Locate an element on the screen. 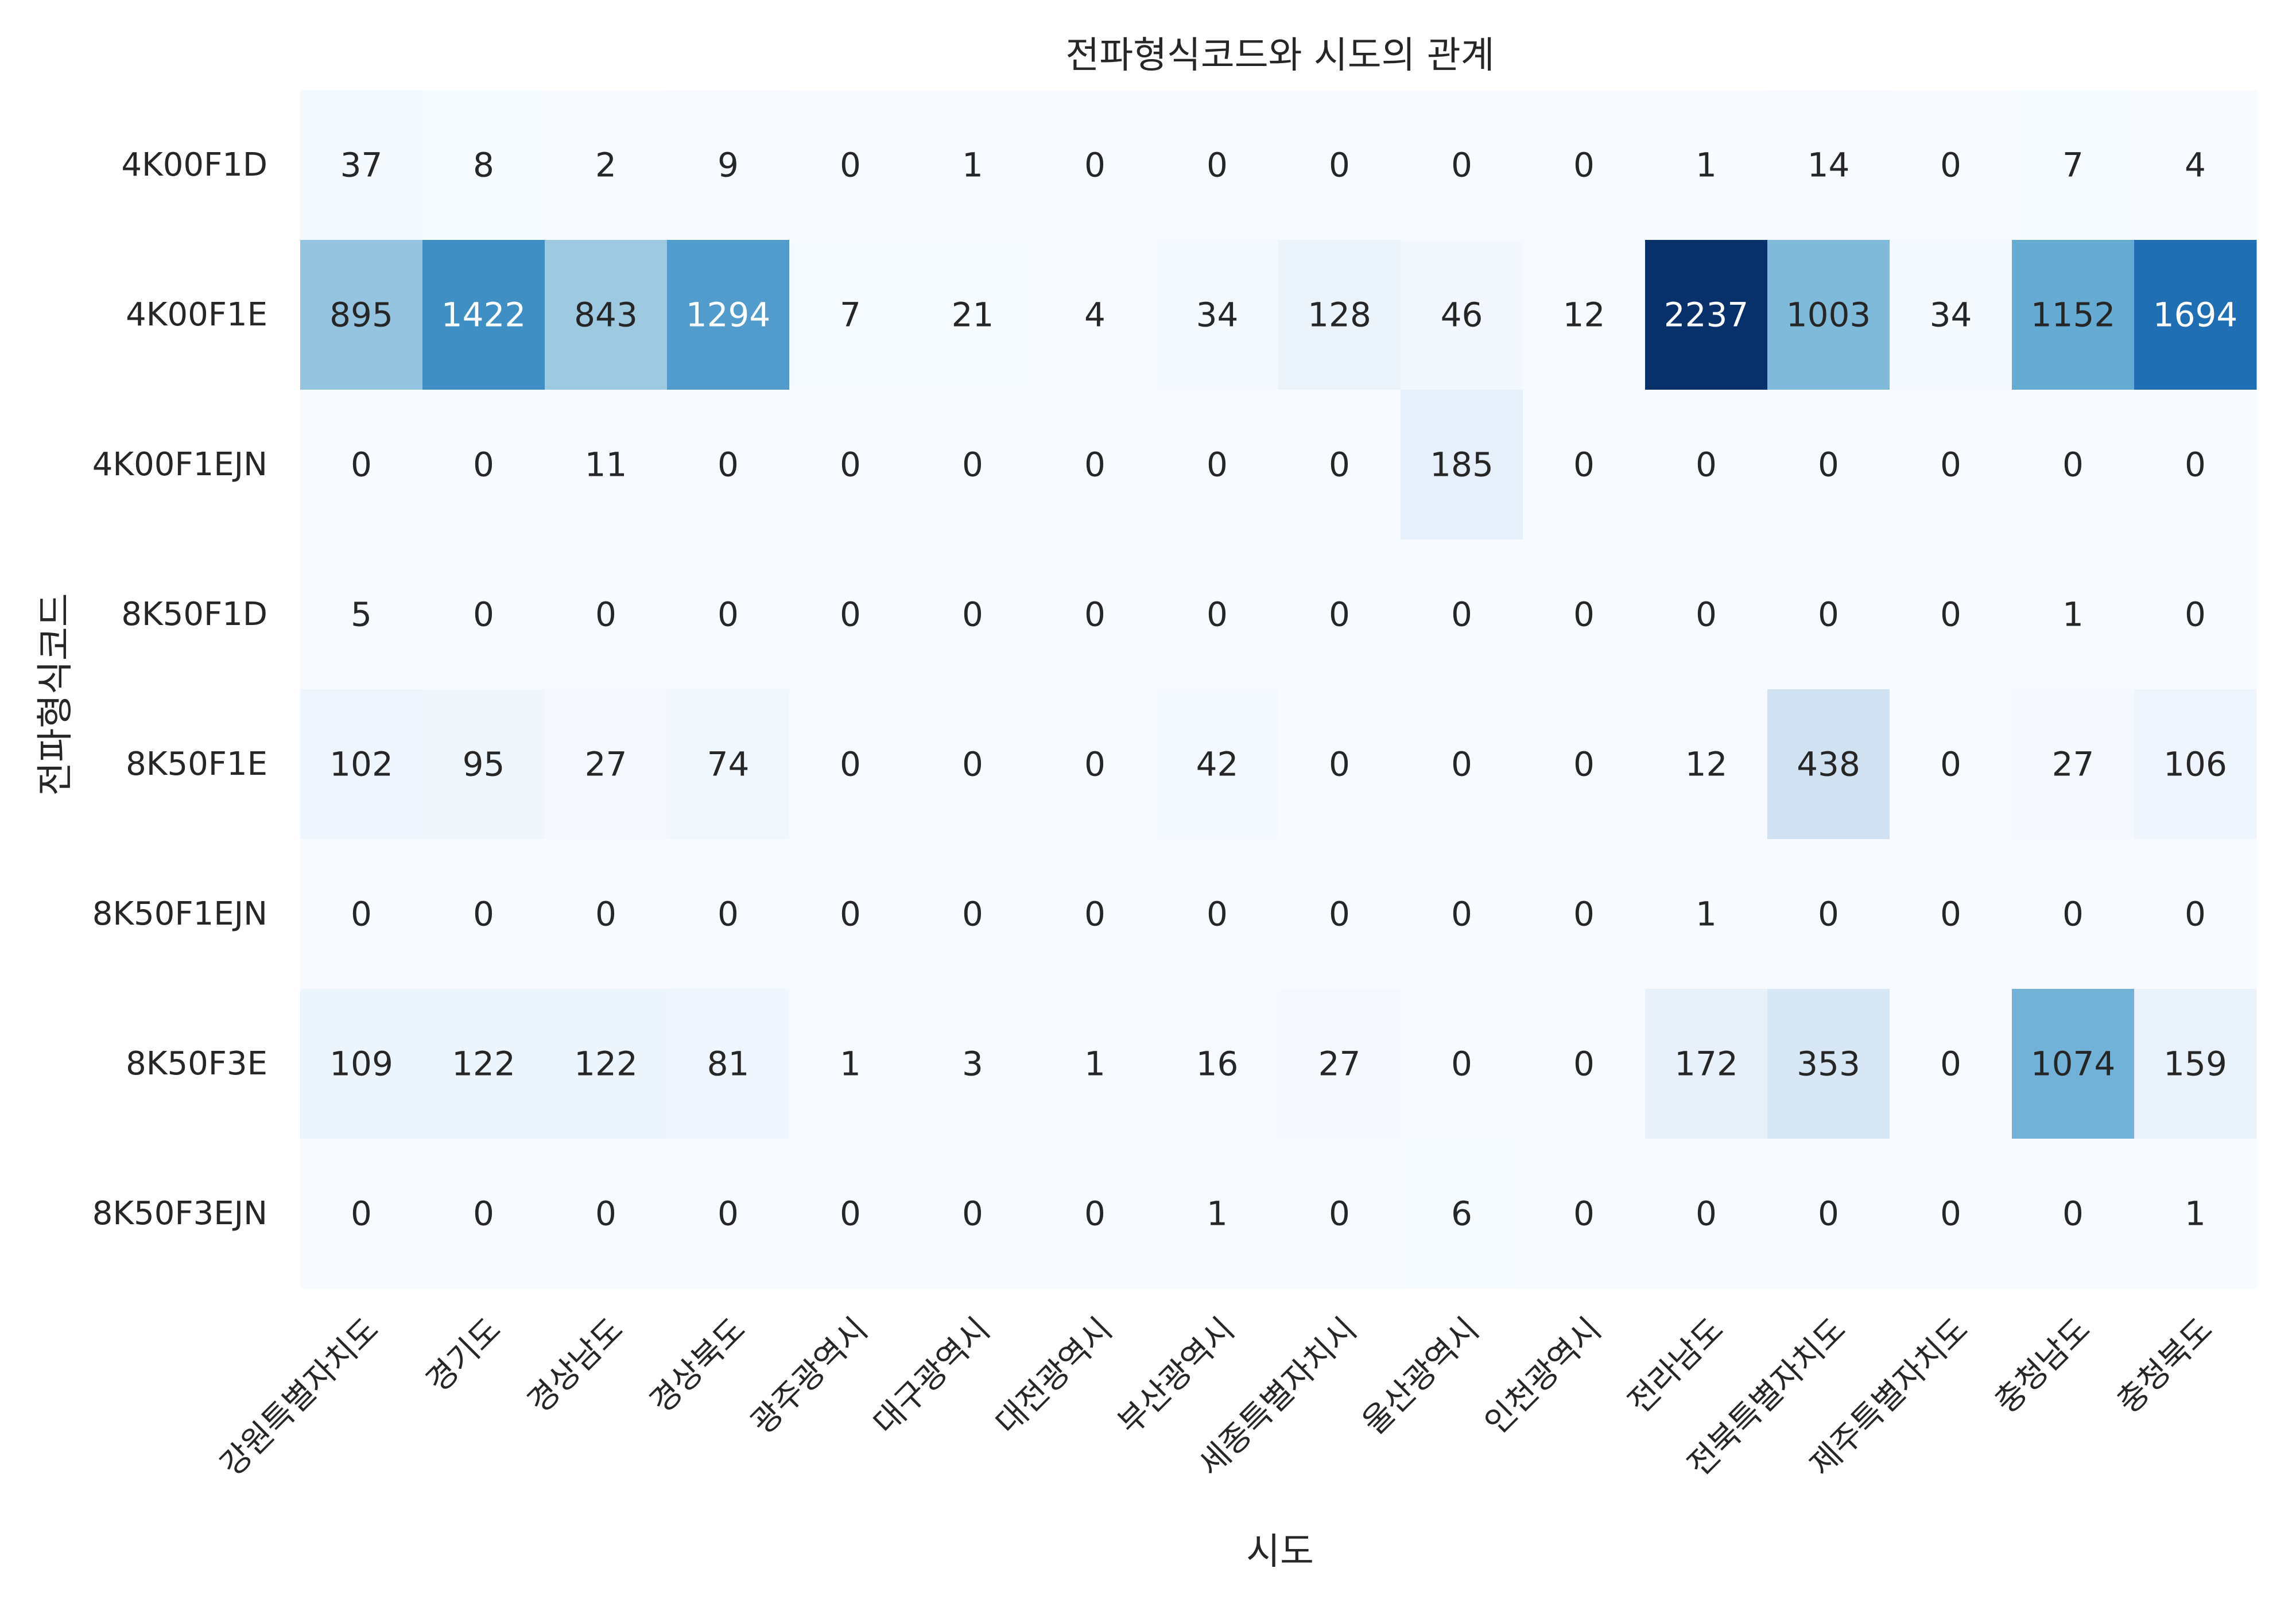 This screenshot has height=1607, width=2296. y-tick-label: 4K00F1D is located at coordinates (194, 165).